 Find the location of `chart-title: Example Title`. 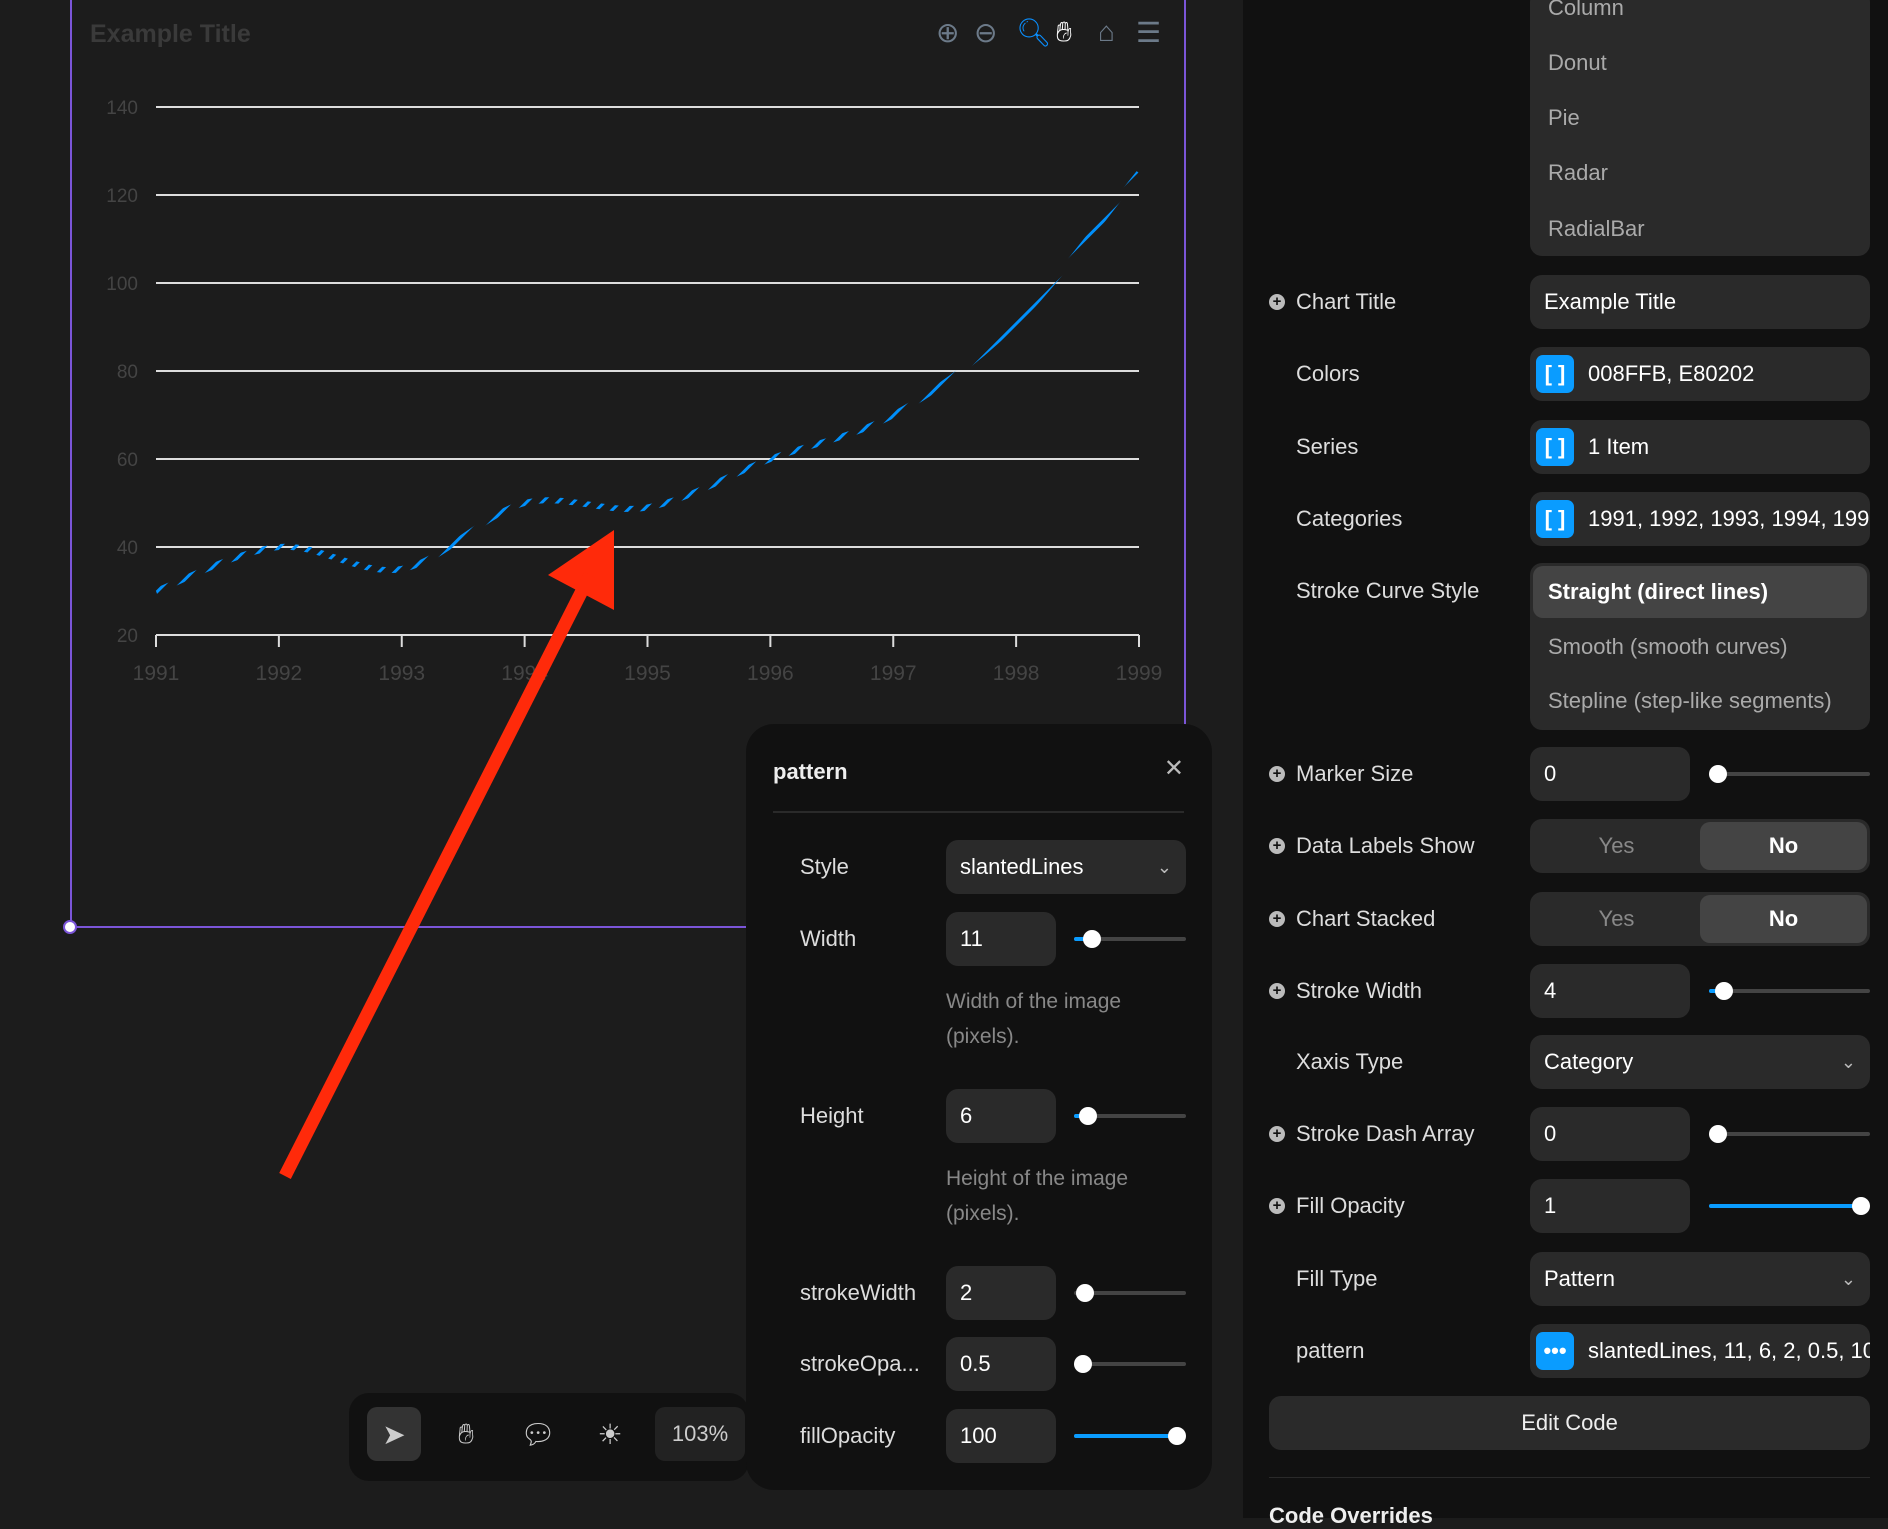

chart-title: Example Title is located at coordinates (170, 34).